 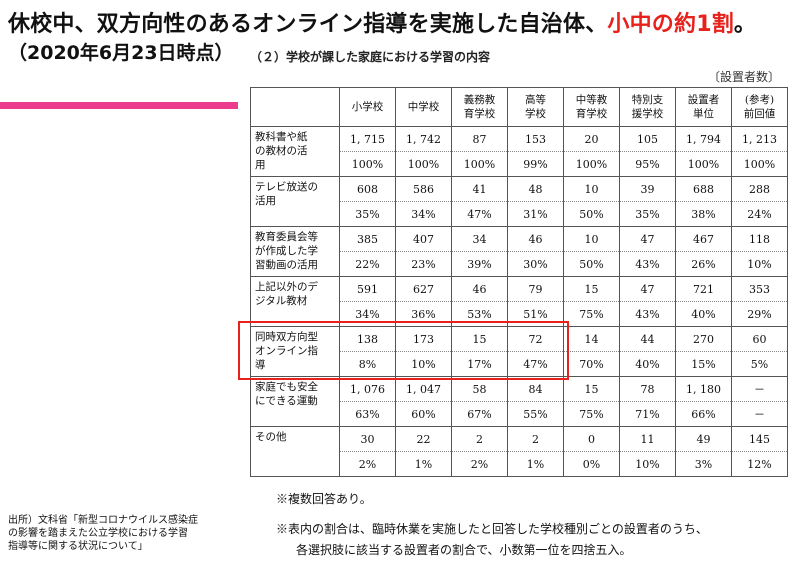 I want to click on percent-cell: 12%, so click(x=759, y=464).